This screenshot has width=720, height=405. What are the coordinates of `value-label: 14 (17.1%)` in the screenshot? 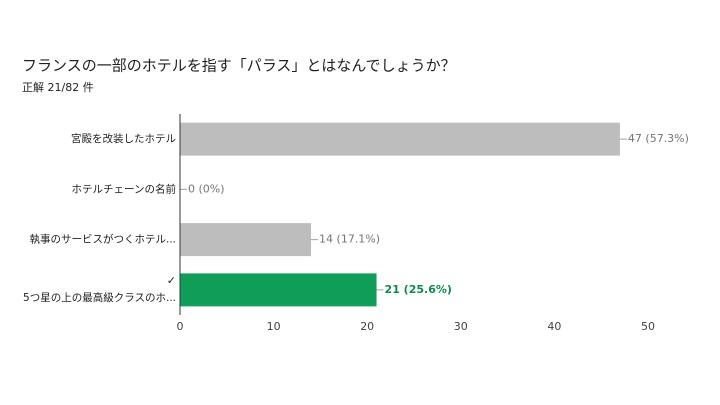 It's located at (349, 239).